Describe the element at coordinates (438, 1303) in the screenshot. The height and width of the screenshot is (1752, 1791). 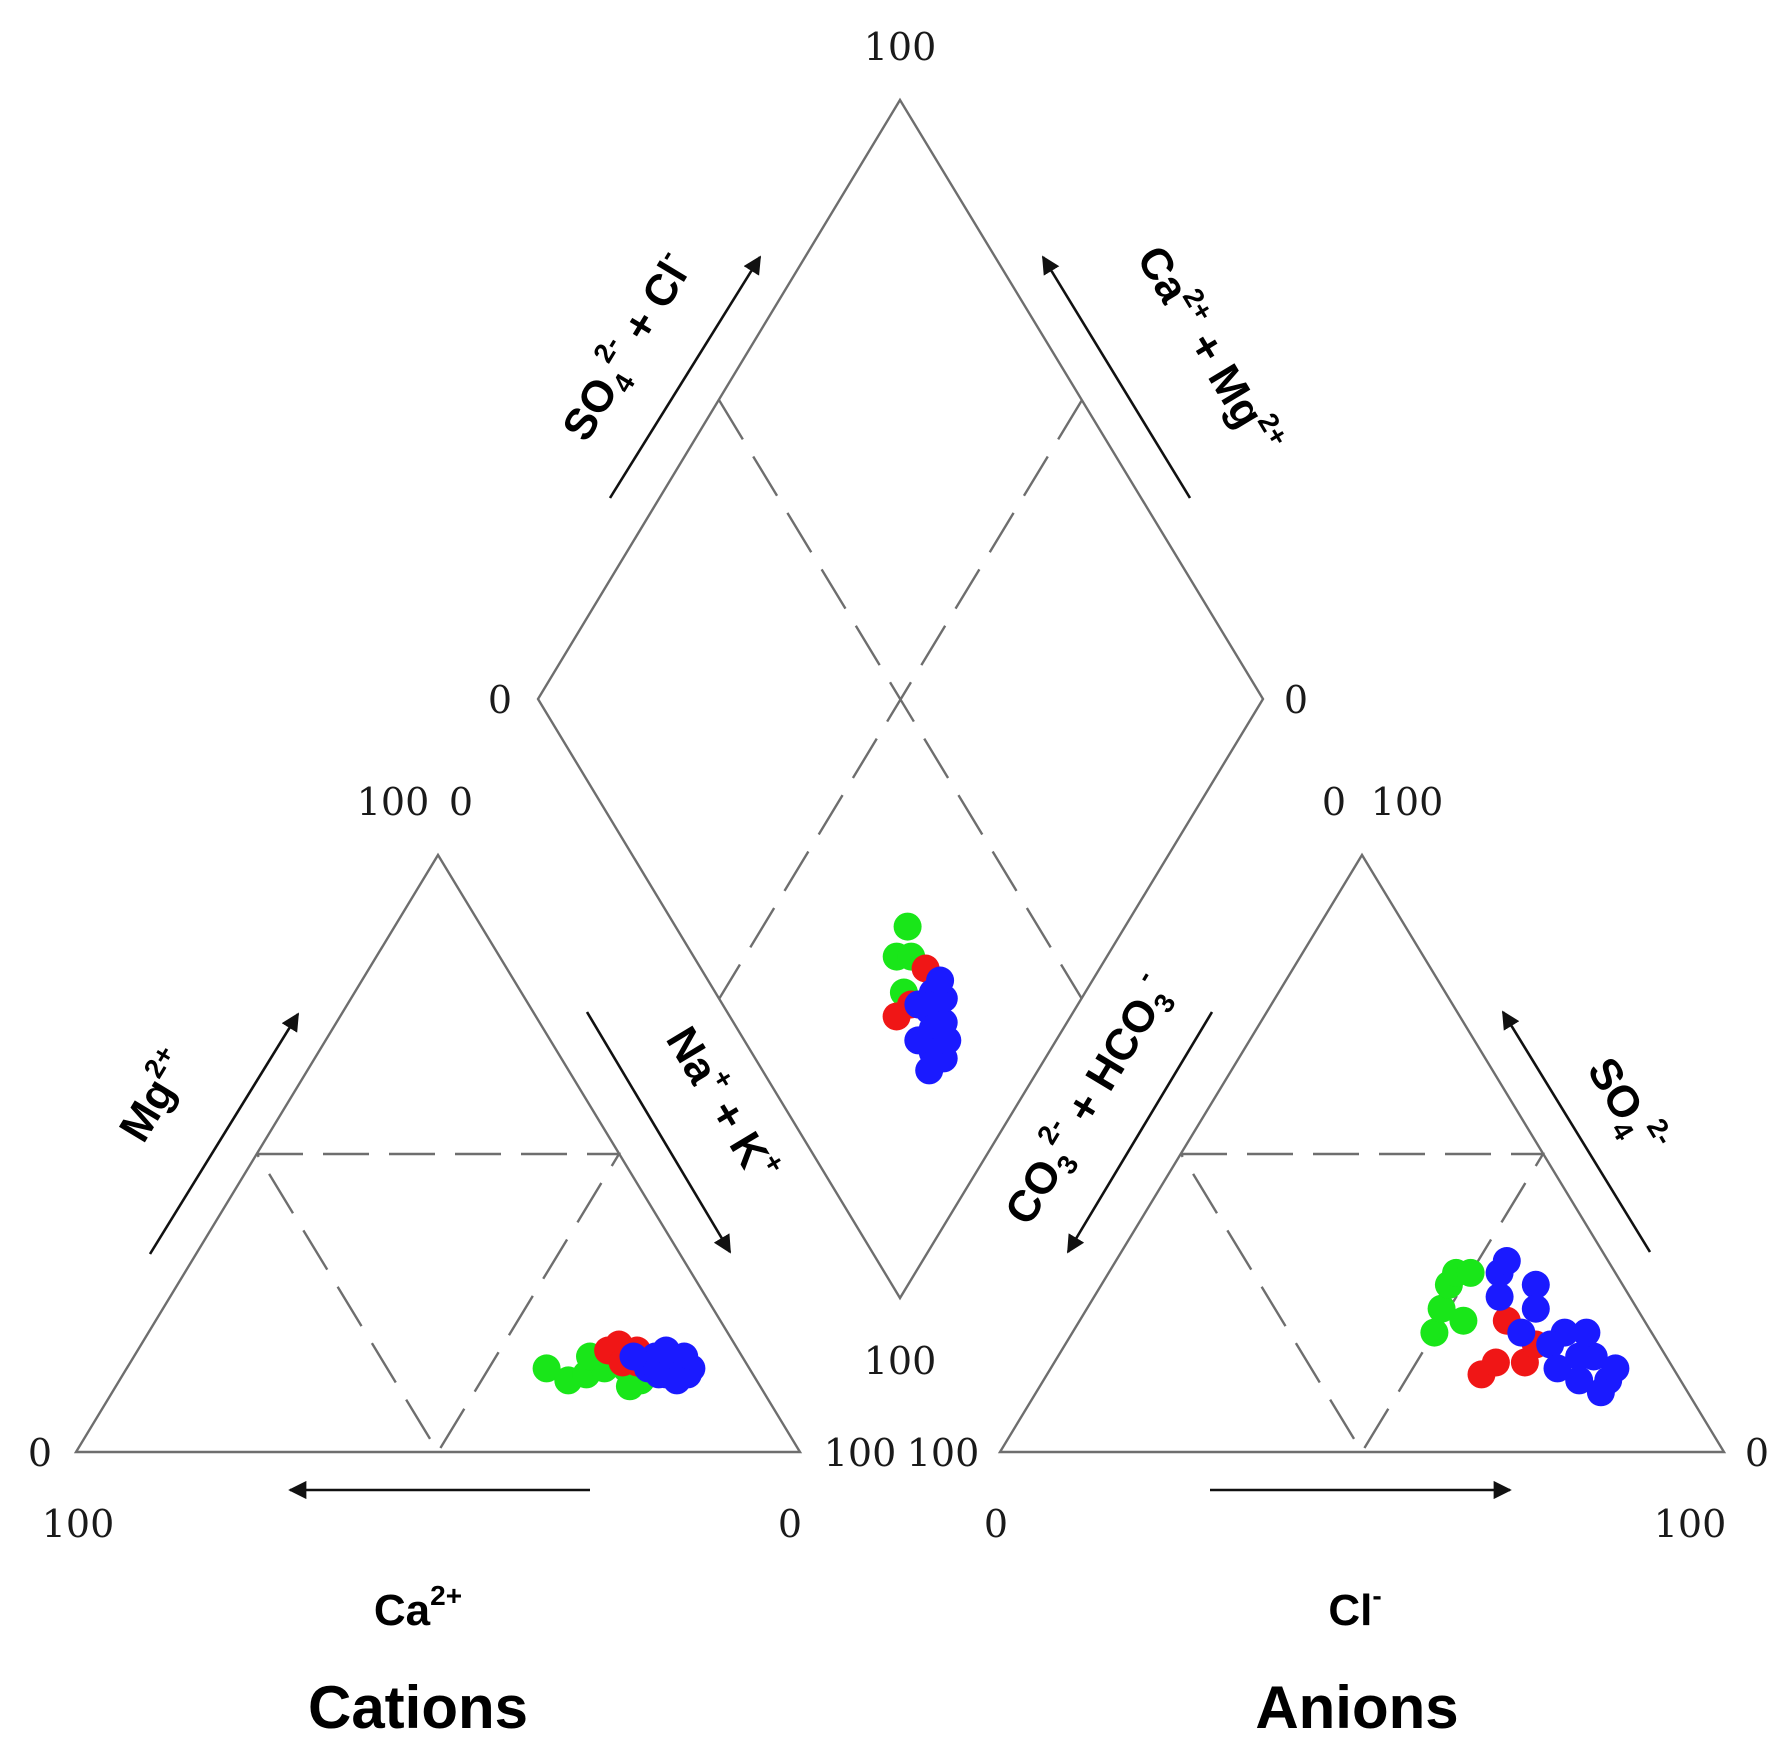
I see `cation-grid-line` at that location.